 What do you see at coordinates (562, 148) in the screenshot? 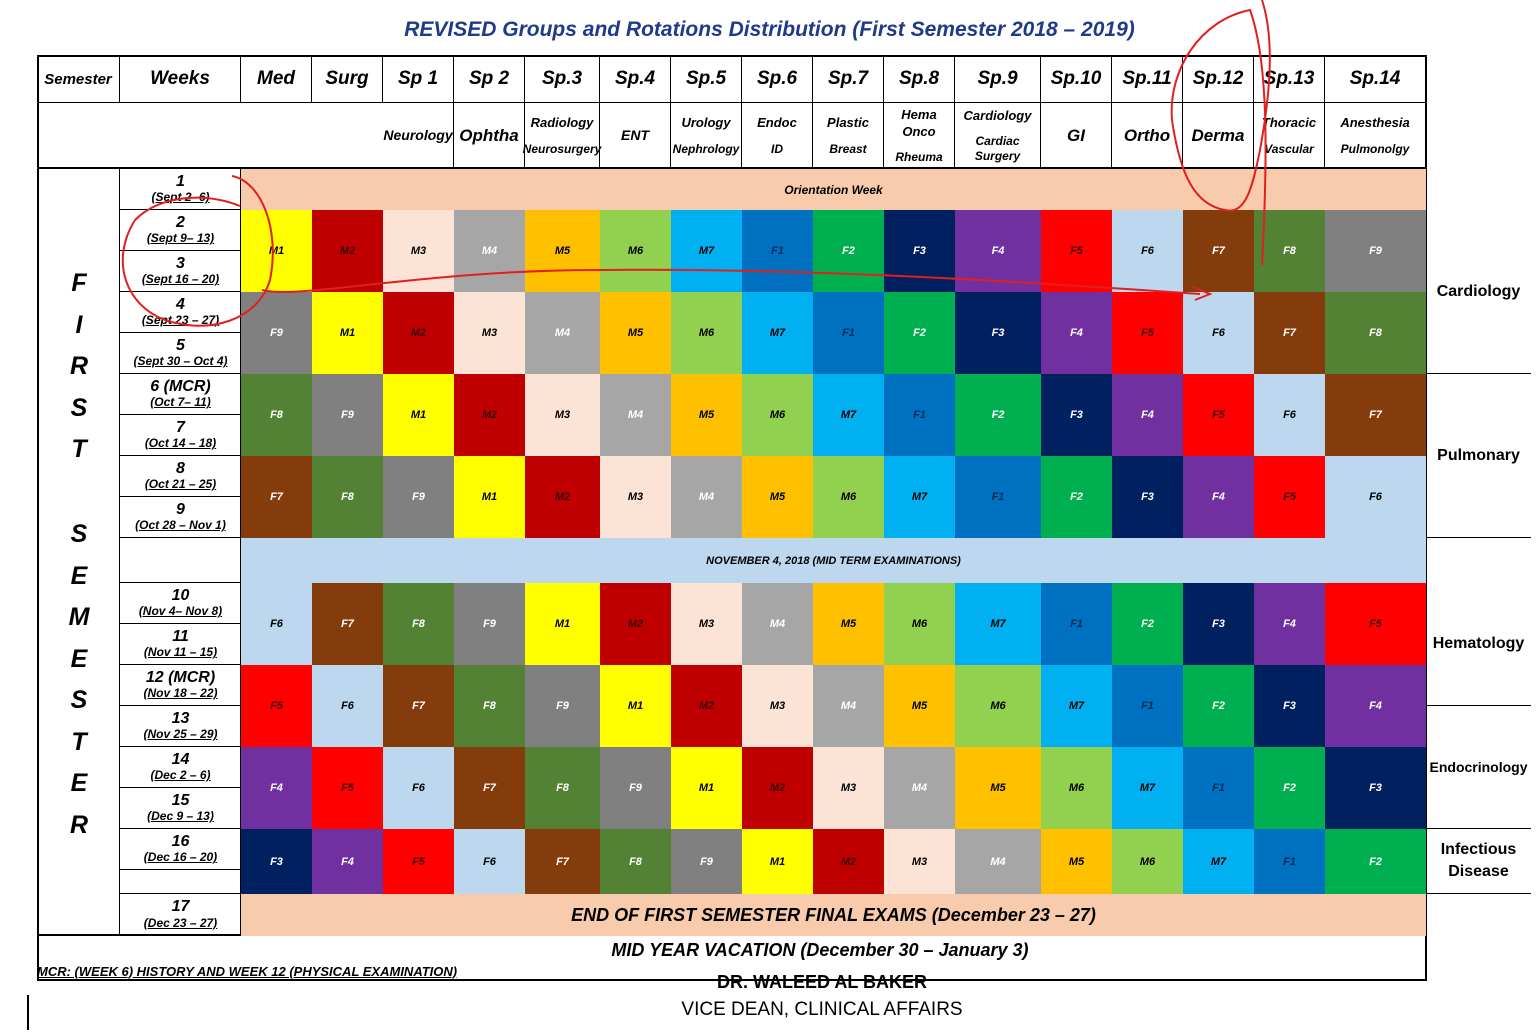
I see `subheader-line-2: Neurosurgery` at bounding box center [562, 148].